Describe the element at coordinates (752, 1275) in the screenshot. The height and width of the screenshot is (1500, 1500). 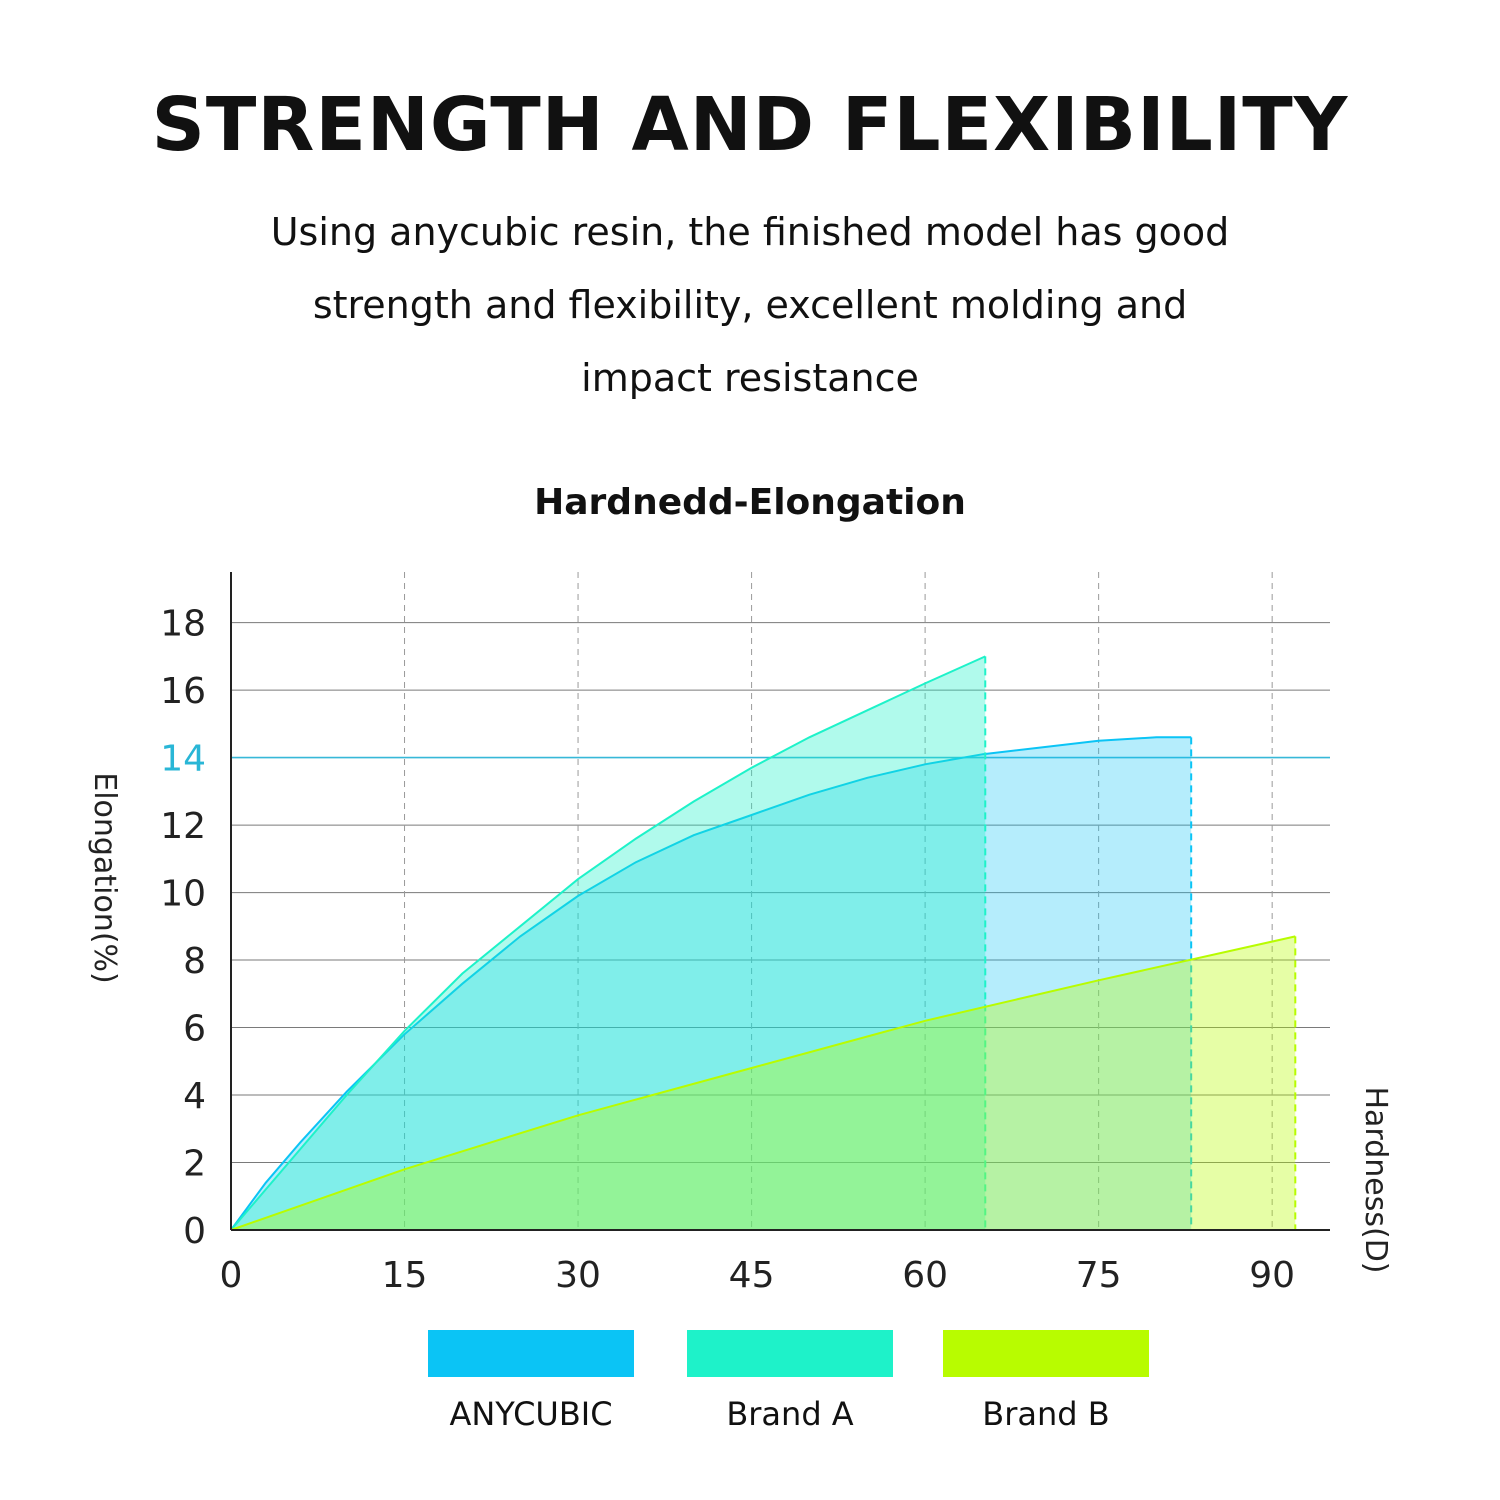
I see `x-tick-label-45: 45` at that location.